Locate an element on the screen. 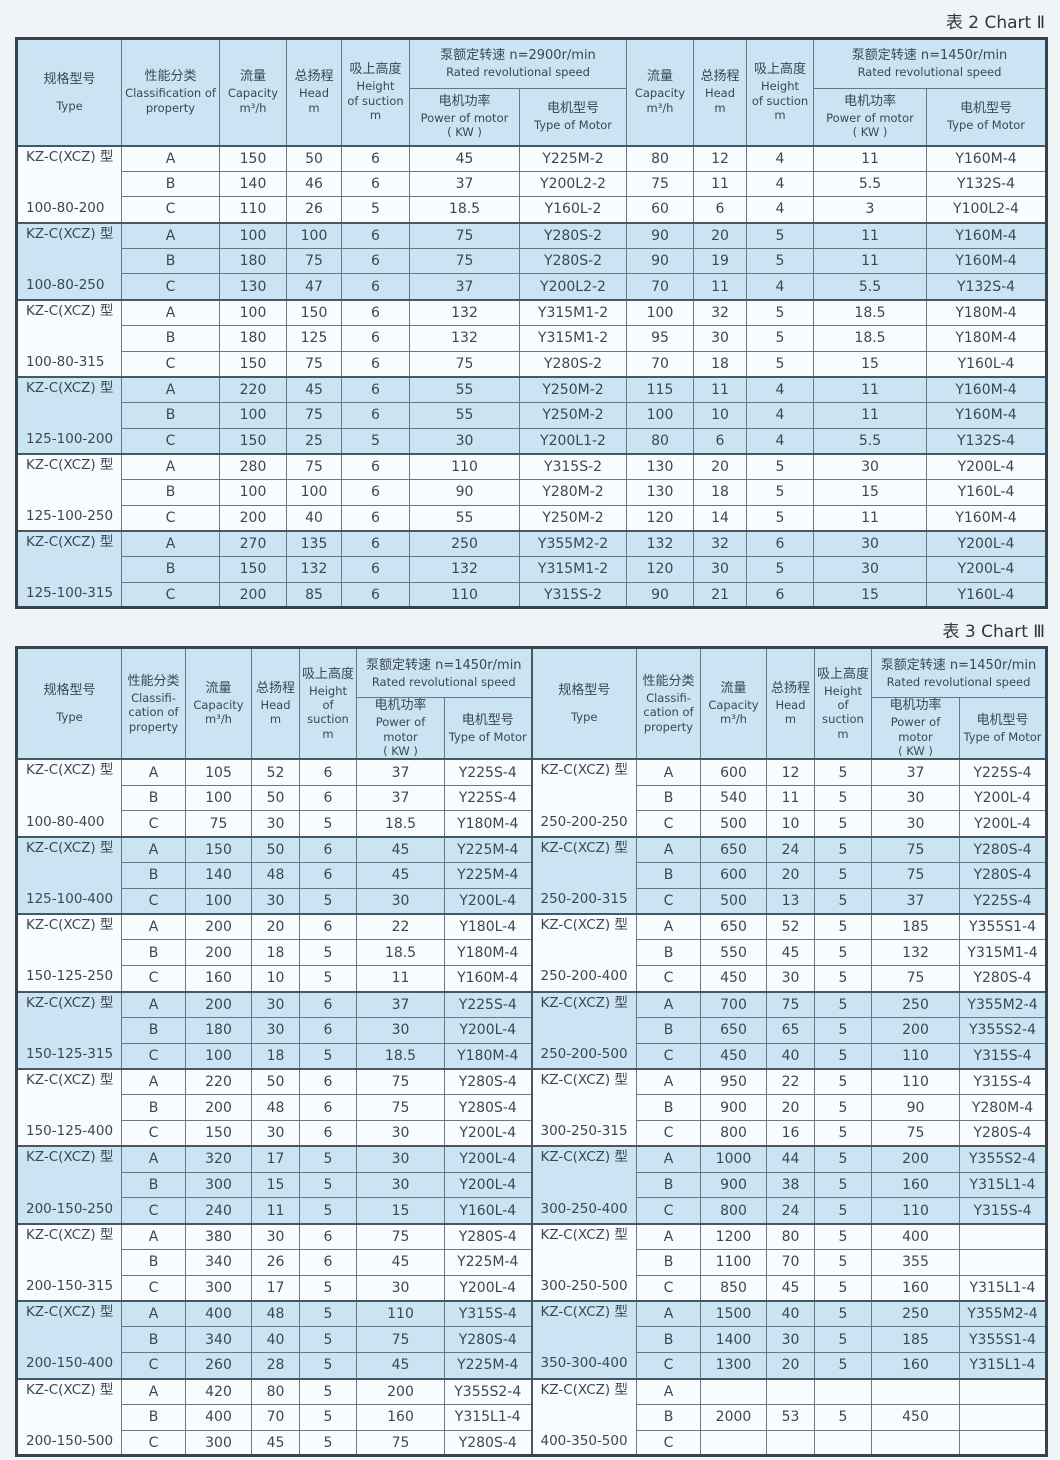  data-cell: 11 is located at coordinates (275, 1211).